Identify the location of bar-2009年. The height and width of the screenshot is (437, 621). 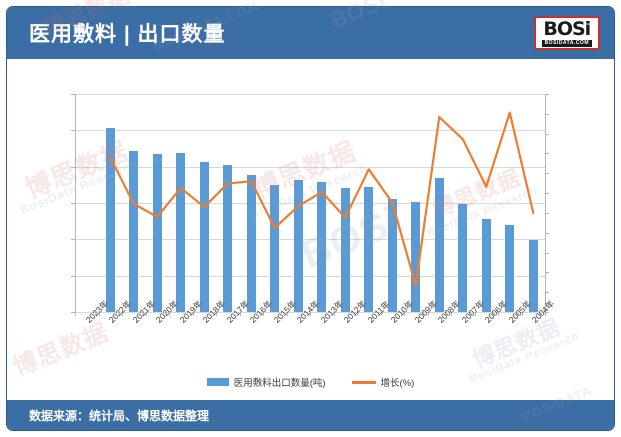
(416, 257).